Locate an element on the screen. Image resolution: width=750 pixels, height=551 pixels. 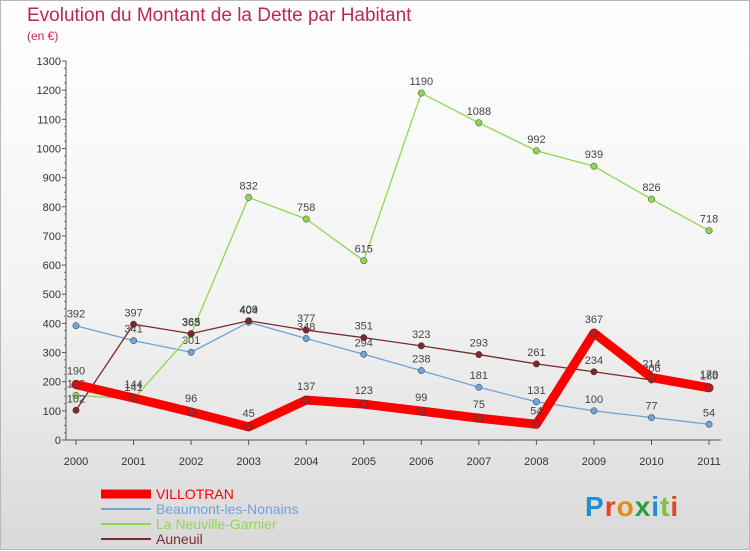
data-label: 1088 is located at coordinates (479, 112).